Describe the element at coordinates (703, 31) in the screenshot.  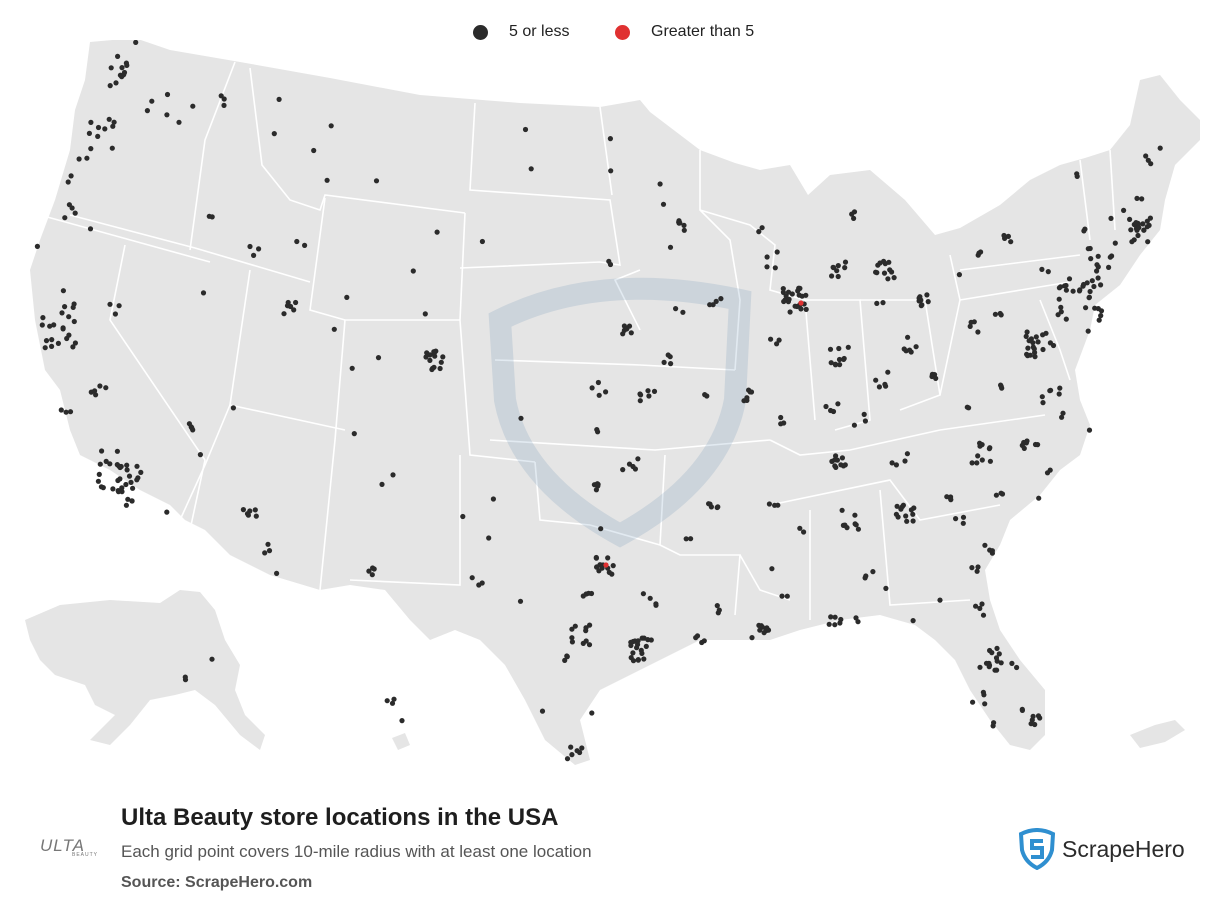
I see `legend-label-high: Greater than 5` at that location.